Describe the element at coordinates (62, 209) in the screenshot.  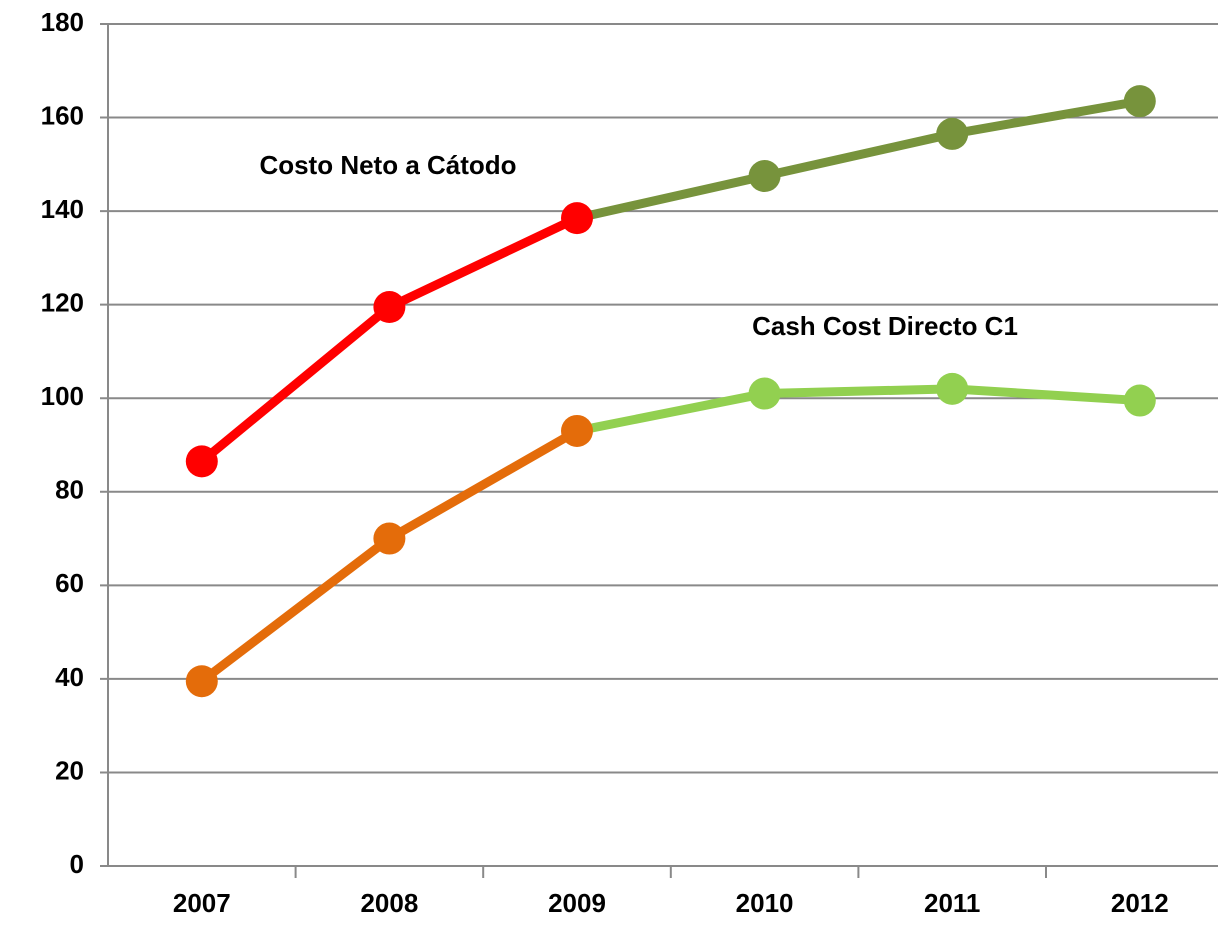
I see `y-tick-label: 140` at that location.